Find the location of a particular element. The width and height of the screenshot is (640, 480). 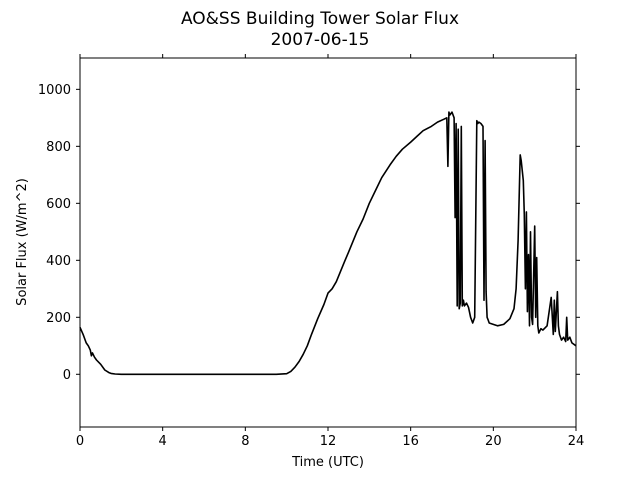

x-tick-label: 16 is located at coordinates (410, 441).